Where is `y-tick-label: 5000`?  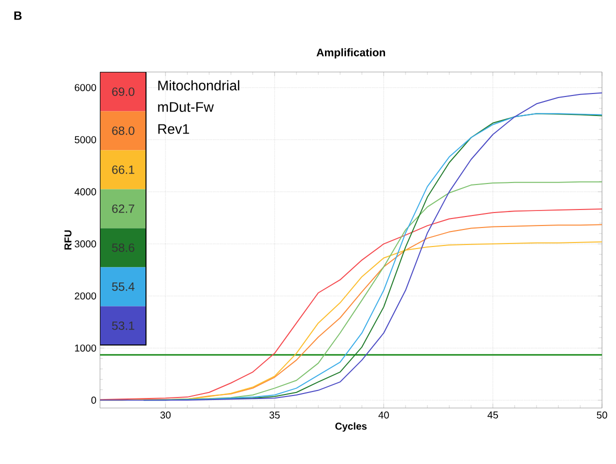
y-tick-label: 5000 is located at coordinates (85, 140).